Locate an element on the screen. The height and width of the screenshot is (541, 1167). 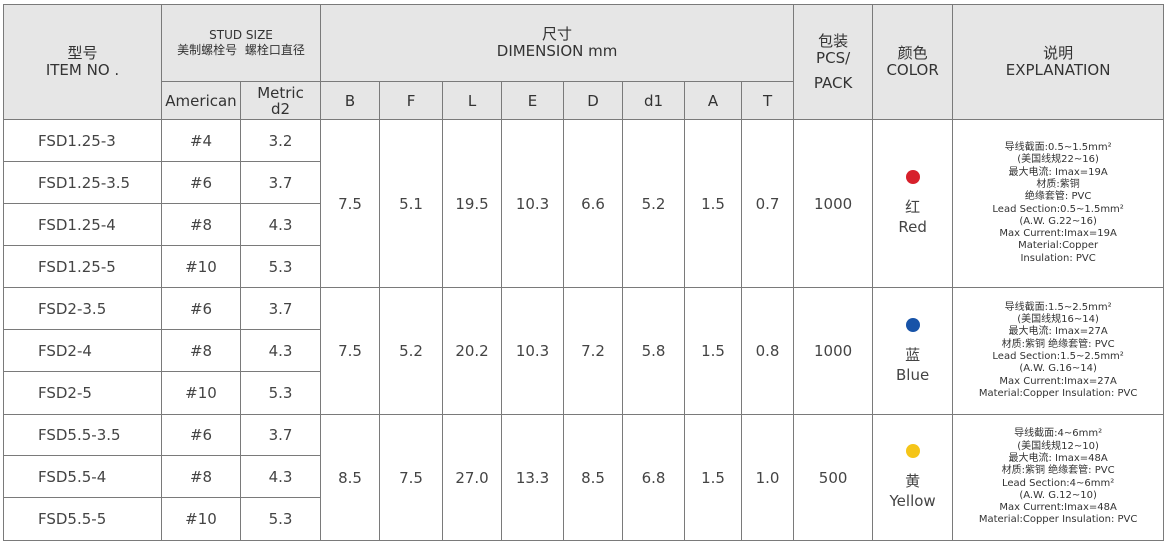
table-row: FSD5.5-4 #8 4.3 is located at coordinates (583, 476).